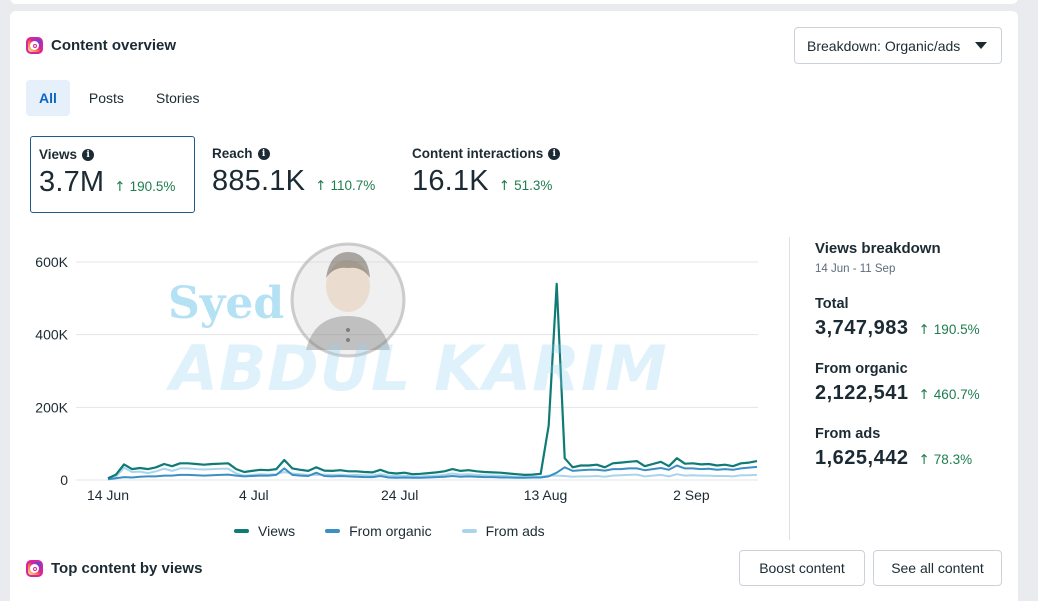 This screenshot has width=1038, height=601. I want to click on x-tick-label: 4 Jul, so click(254, 495).